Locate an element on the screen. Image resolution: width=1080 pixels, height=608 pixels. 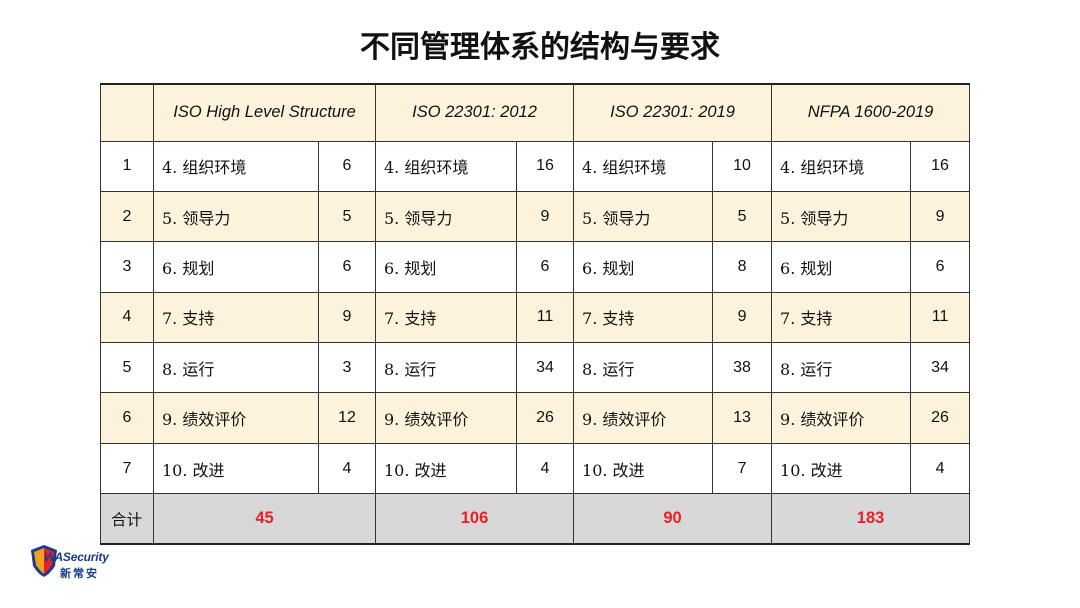
total-value: 183 is located at coordinates (871, 519).